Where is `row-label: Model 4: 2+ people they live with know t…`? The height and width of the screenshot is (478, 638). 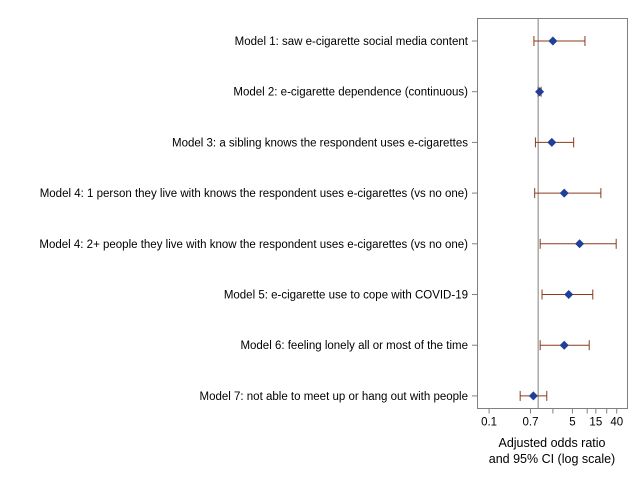
row-label: Model 4: 2+ people they live with know t… is located at coordinates (253, 245).